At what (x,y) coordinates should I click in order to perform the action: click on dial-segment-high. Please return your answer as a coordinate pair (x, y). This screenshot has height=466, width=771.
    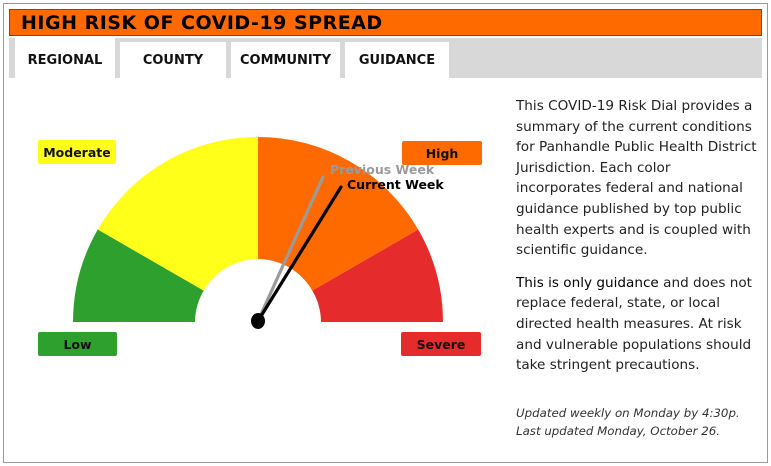
    Looking at the image, I should click on (338, 214).